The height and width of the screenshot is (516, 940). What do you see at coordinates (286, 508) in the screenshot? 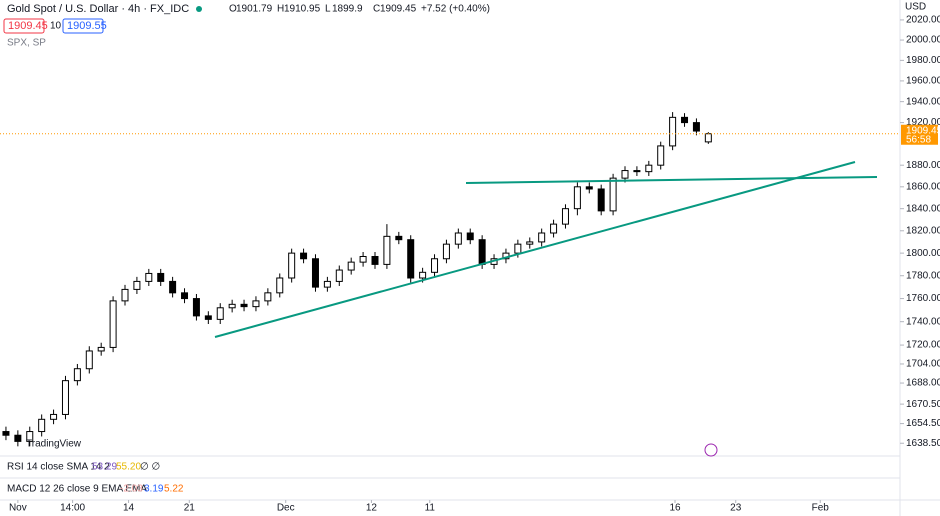
I see `x-tick-label: Dec` at bounding box center [286, 508].